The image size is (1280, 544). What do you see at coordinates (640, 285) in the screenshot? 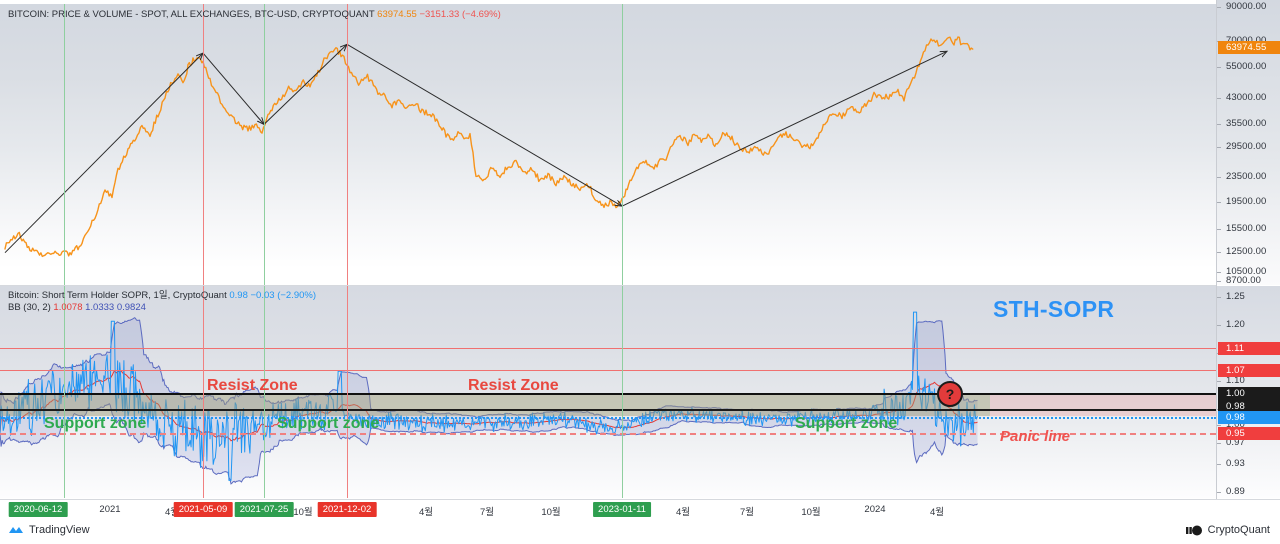
I see `pane-divider` at bounding box center [640, 285].